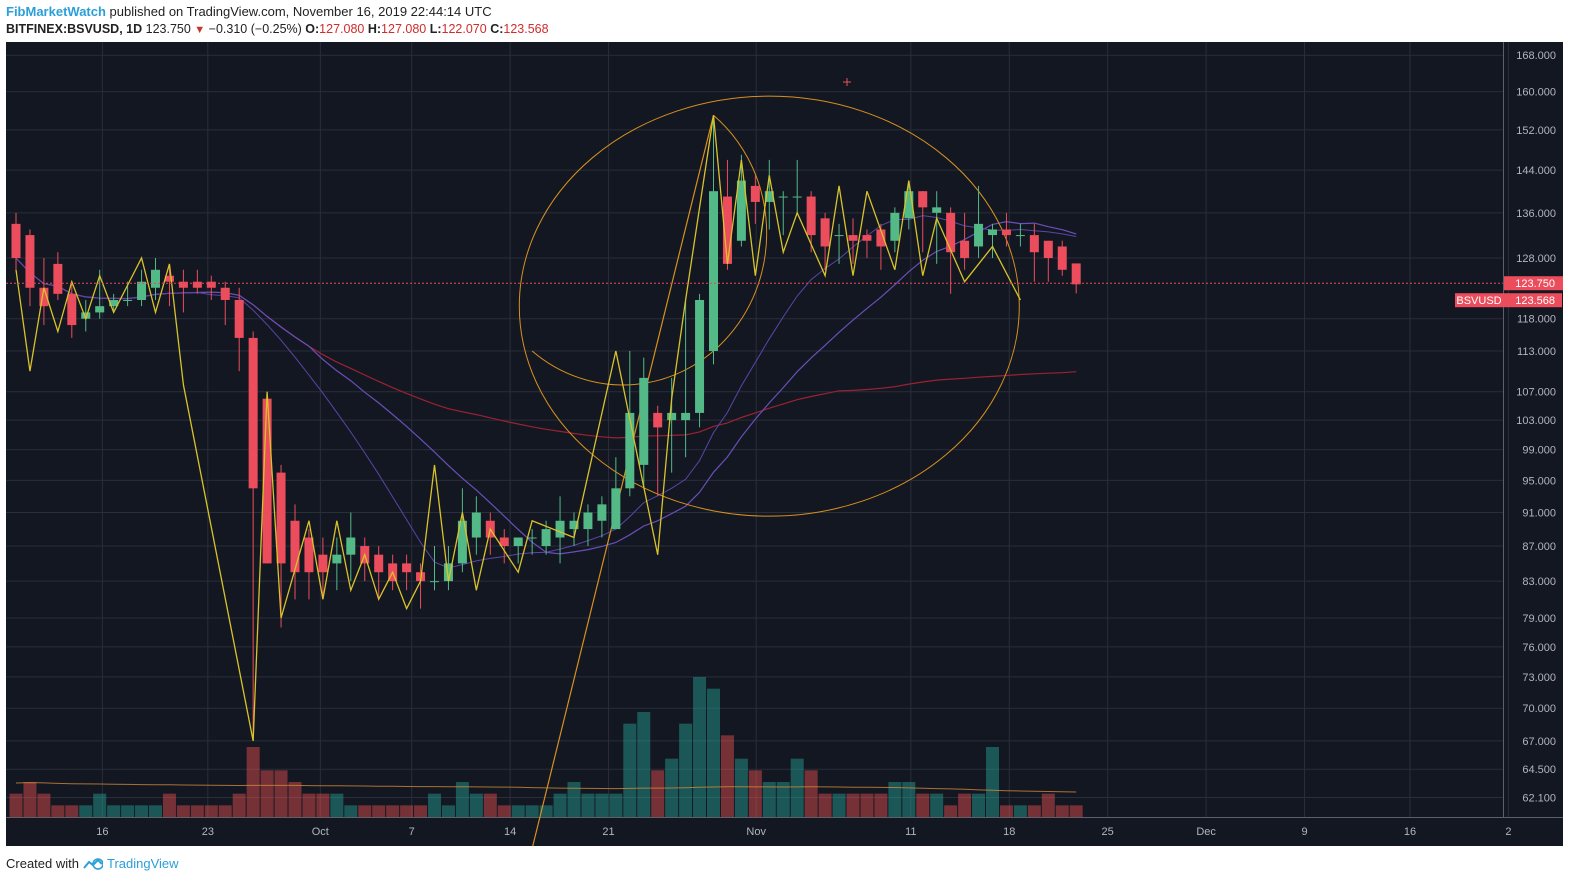 This screenshot has height=892, width=1588. I want to click on x-tick-label: 2, so click(1508, 832).